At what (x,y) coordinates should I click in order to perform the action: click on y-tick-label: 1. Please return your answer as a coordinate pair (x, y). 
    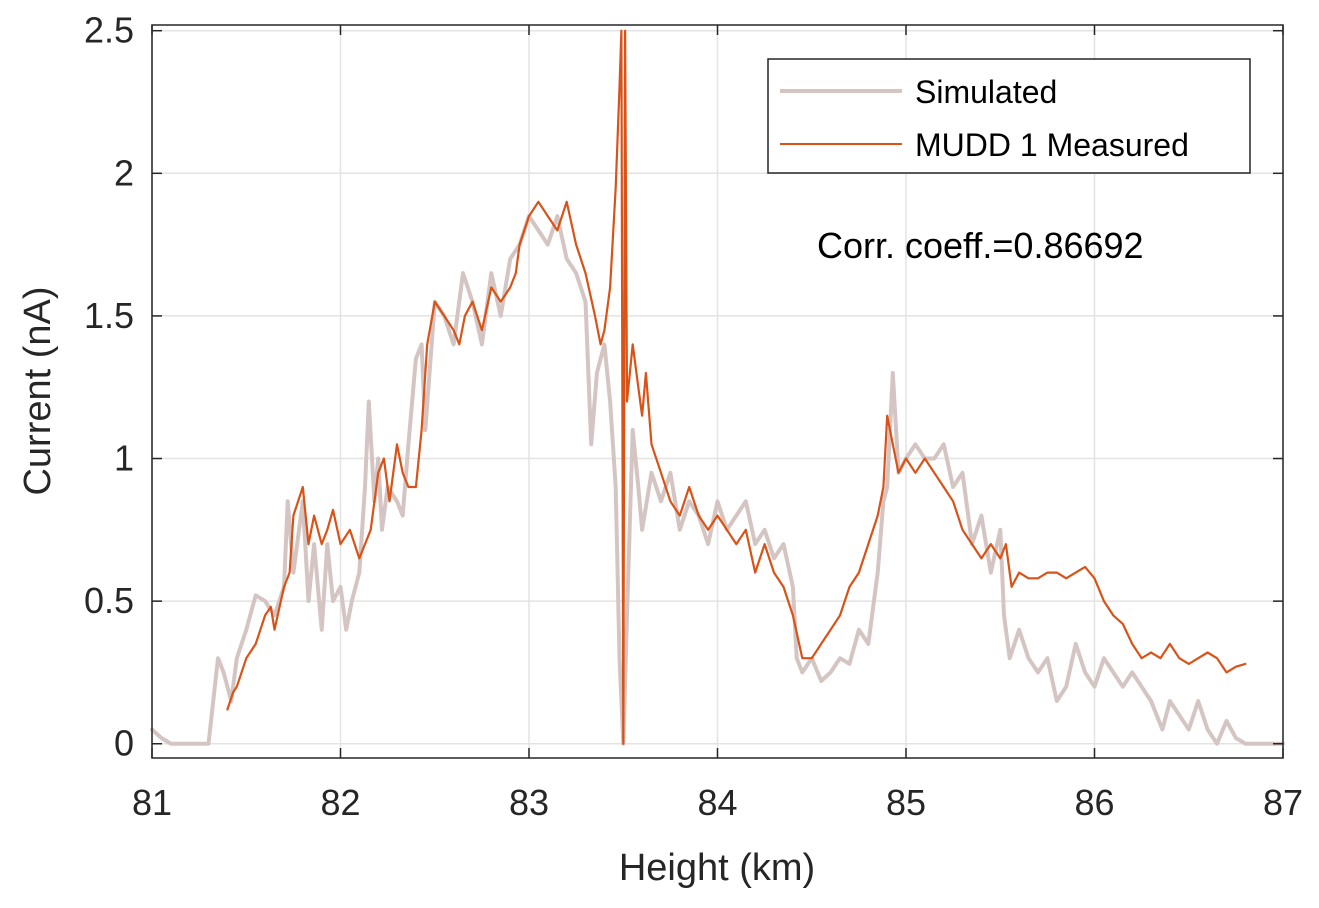
    Looking at the image, I should click on (124, 458).